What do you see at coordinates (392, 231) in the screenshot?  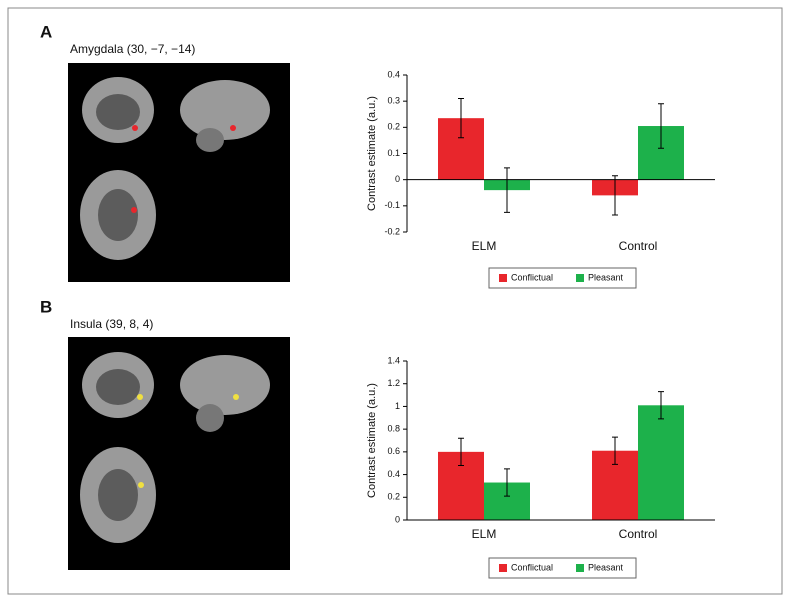 I see `y-tick-label: -0.2` at bounding box center [392, 231].